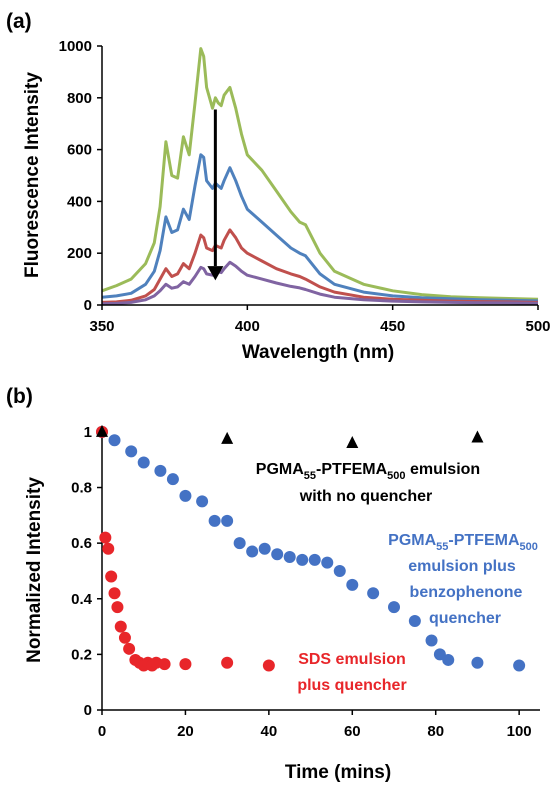 Image resolution: width=560 pixels, height=790 pixels. I want to click on x-tick-label: 60, so click(352, 731).